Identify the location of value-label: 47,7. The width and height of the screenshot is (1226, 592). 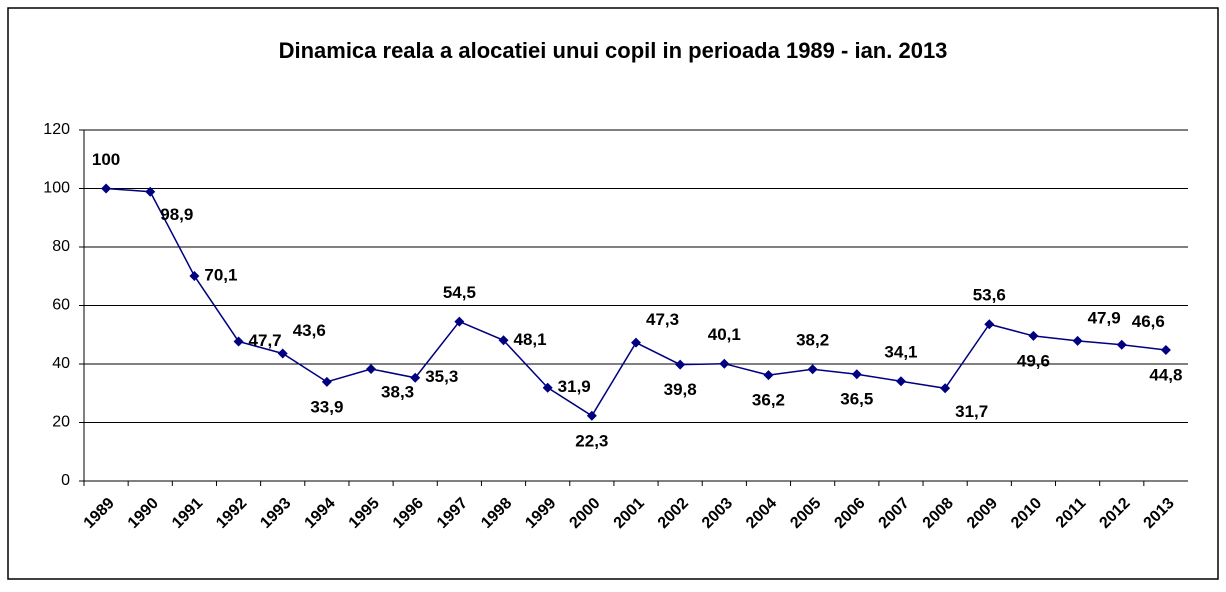
(265, 340).